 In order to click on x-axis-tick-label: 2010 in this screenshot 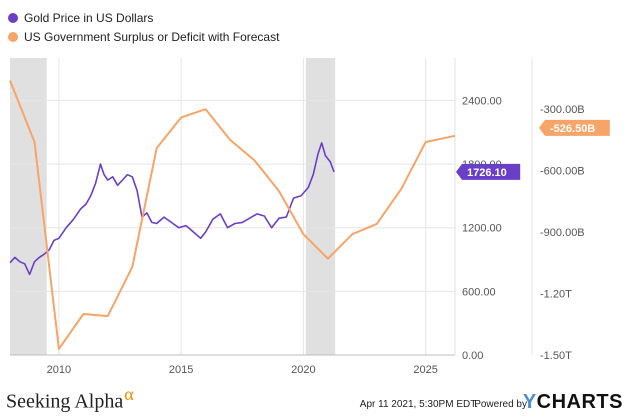, I will do `click(59, 370)`.